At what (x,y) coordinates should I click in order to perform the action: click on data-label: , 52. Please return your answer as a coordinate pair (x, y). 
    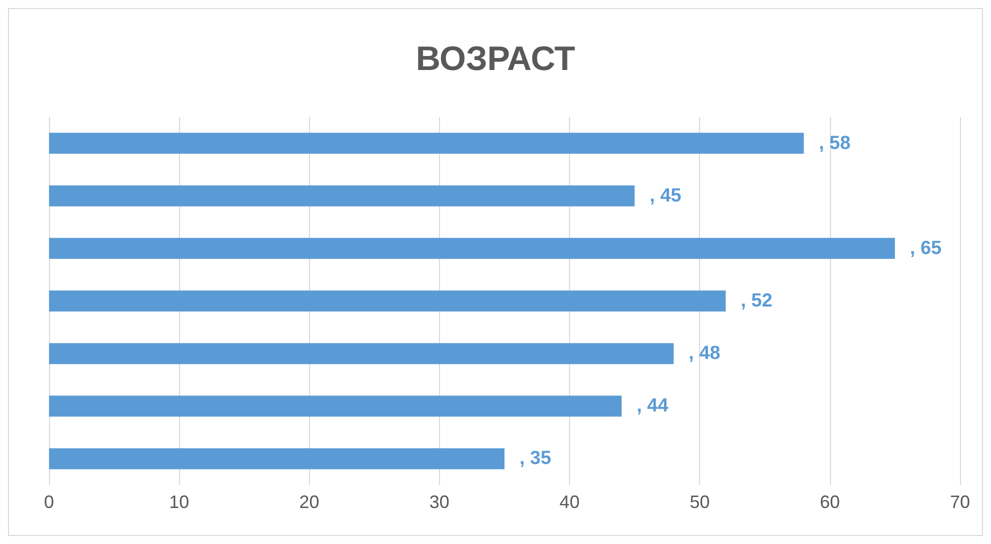
    Looking at the image, I should click on (756, 301).